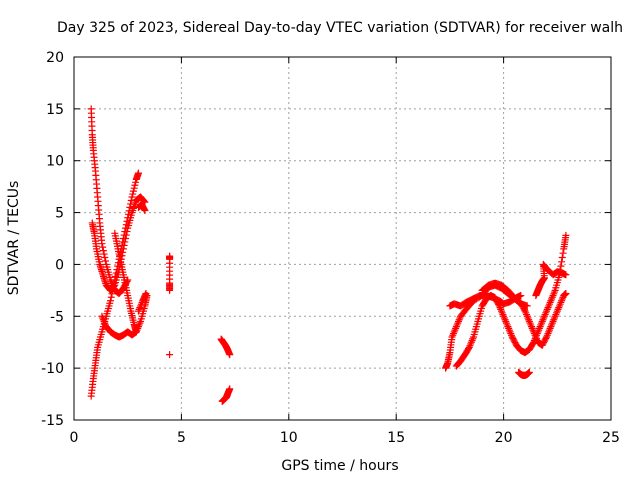 This screenshot has height=480, width=640. I want to click on y-tick-label: 5, so click(59, 214).